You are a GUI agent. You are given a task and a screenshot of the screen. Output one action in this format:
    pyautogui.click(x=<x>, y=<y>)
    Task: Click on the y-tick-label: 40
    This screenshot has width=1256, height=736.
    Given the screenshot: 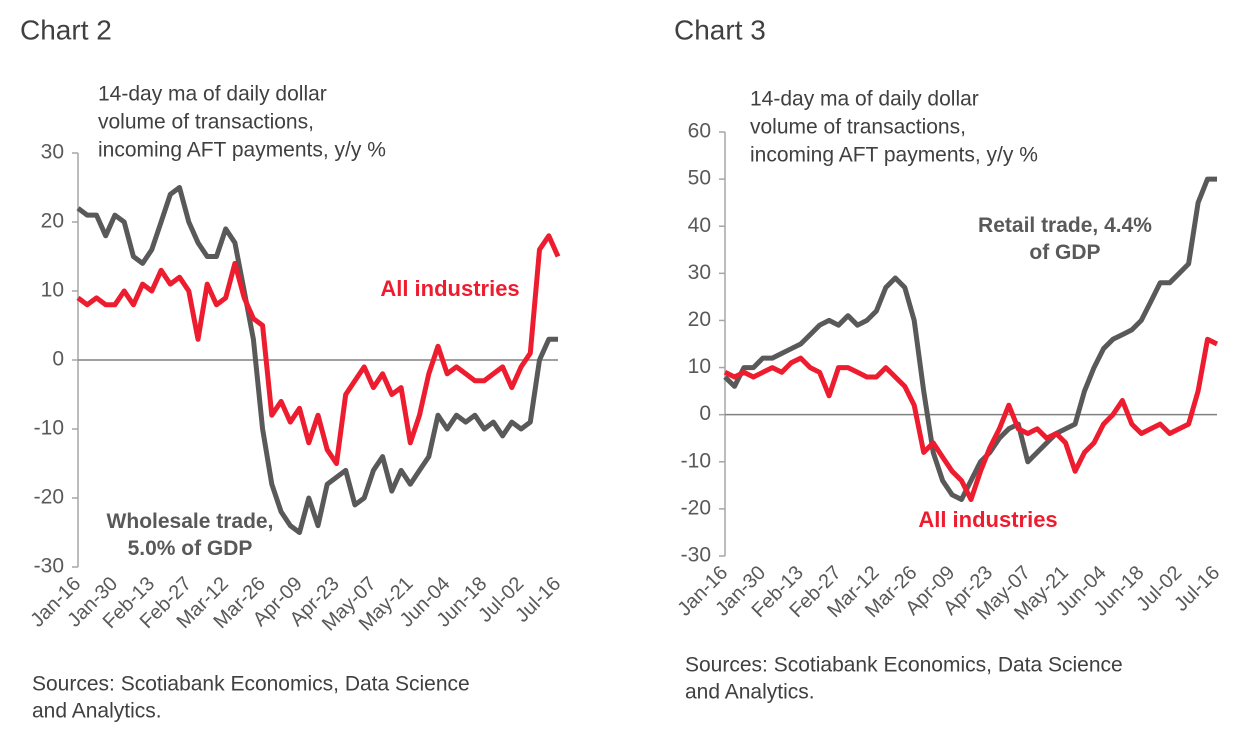 What is the action you would take?
    pyautogui.click(x=699, y=225)
    